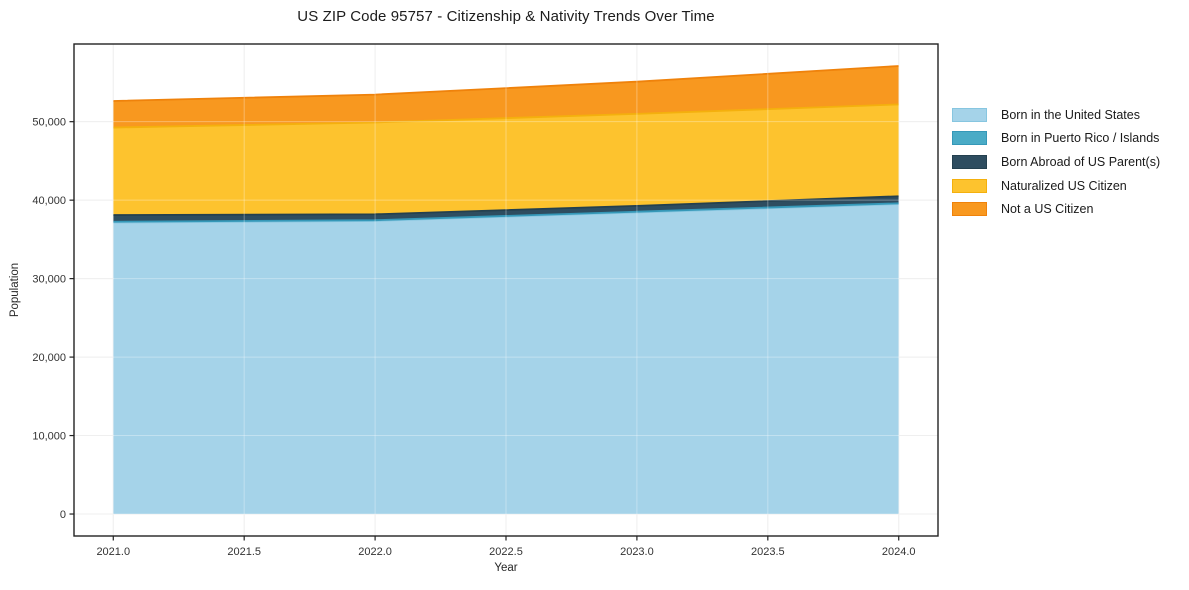 The width and height of the screenshot is (1189, 590). I want to click on legend-label: Born in the United States, so click(1070, 114).